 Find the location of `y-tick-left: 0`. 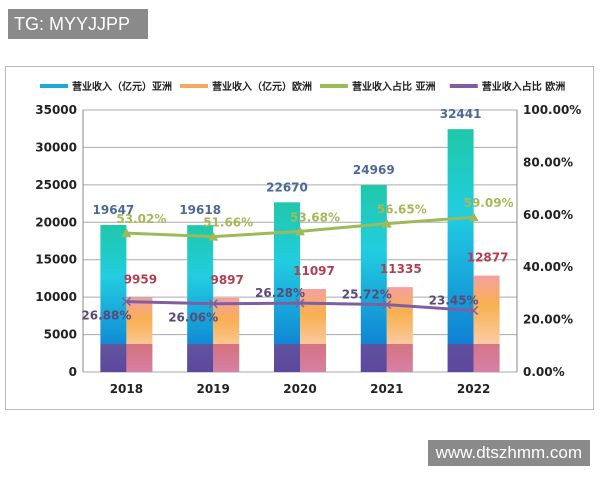

y-tick-left: 0 is located at coordinates (73, 372).